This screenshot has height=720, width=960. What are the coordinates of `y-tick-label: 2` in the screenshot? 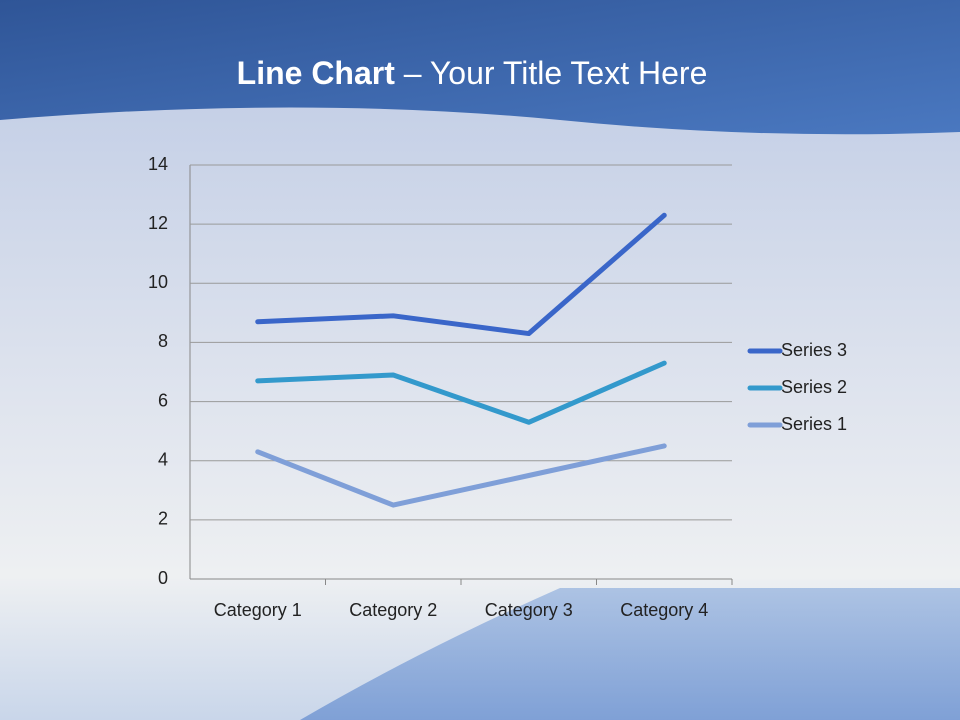 It's located at (163, 519).